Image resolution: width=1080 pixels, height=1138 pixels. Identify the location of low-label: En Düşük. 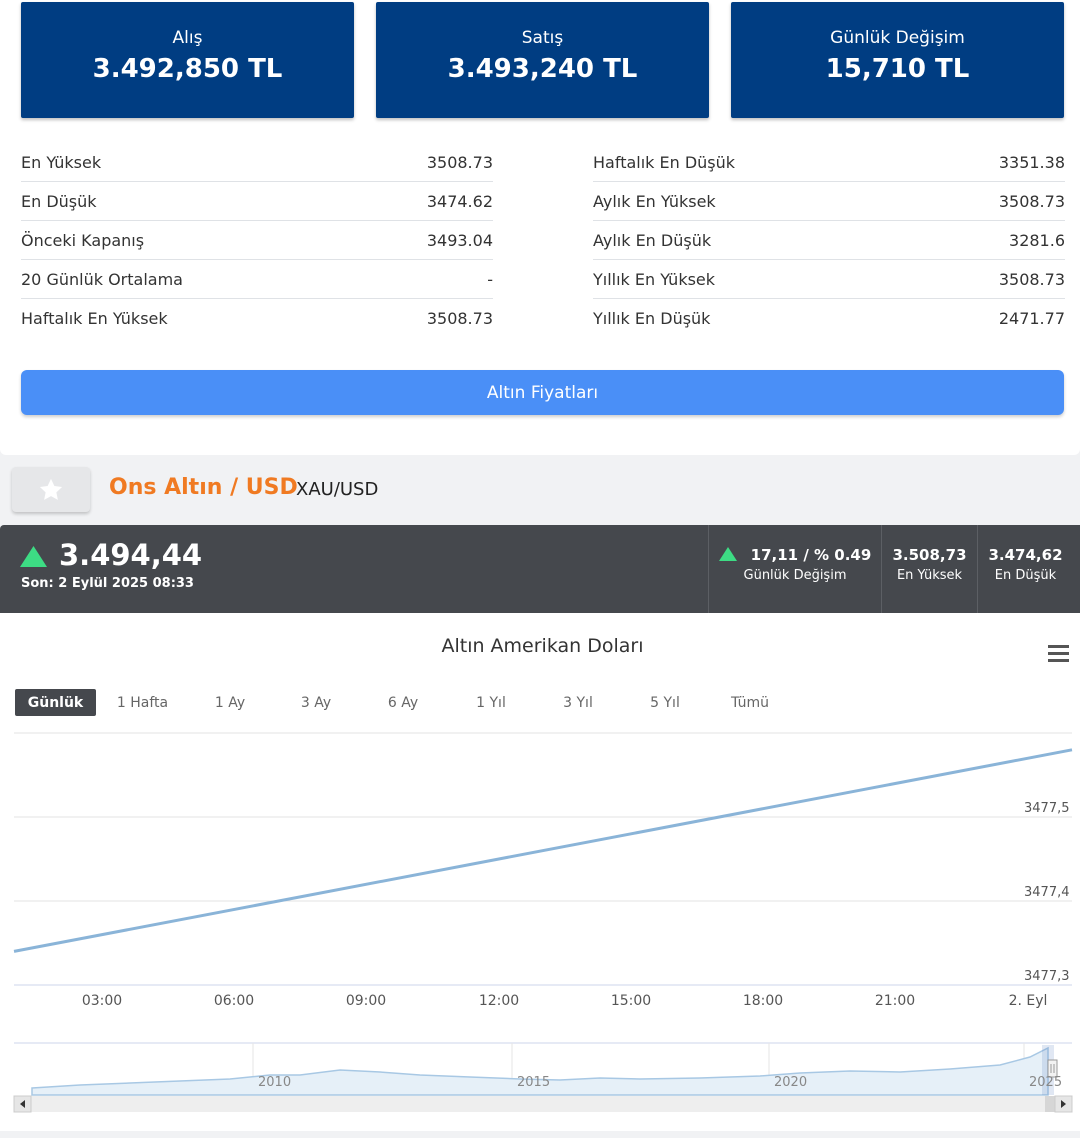
(1025, 575).